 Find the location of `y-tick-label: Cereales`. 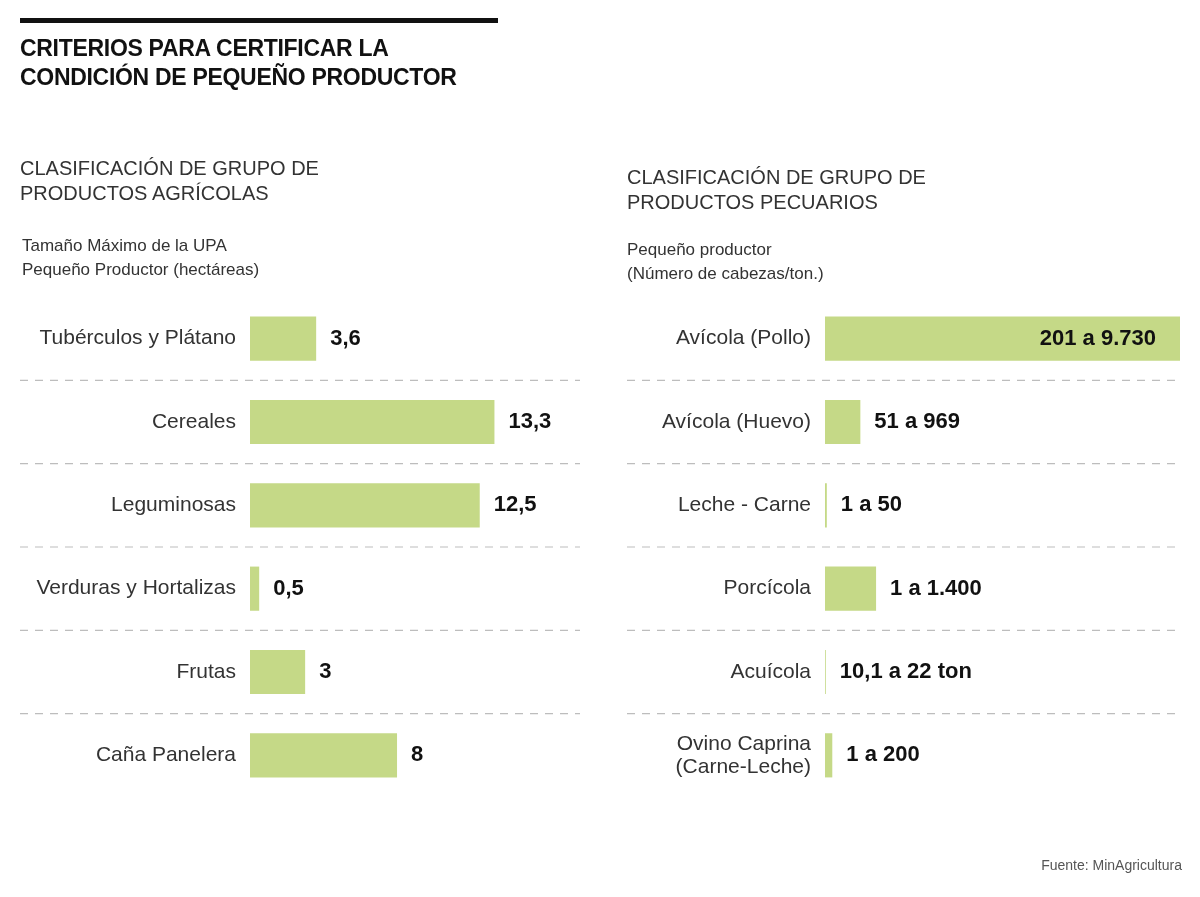

y-tick-label: Cereales is located at coordinates (193, 420).